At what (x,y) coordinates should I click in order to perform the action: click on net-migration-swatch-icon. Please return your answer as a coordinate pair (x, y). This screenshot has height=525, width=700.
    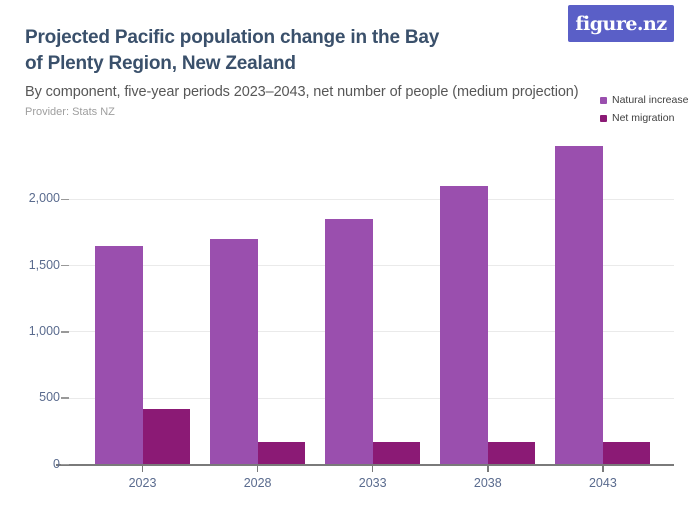
    Looking at the image, I should click on (603, 118).